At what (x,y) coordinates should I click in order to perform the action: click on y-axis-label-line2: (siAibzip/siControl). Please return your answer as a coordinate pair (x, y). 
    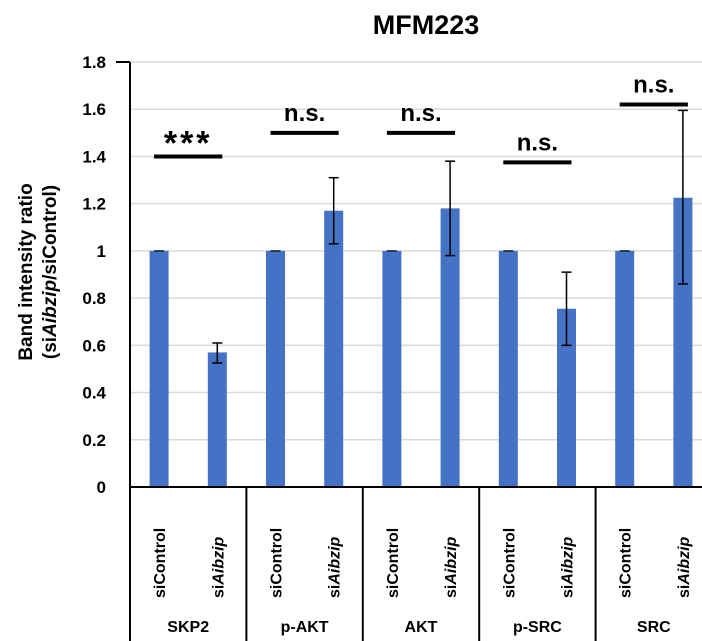
    Looking at the image, I should click on (50, 272).